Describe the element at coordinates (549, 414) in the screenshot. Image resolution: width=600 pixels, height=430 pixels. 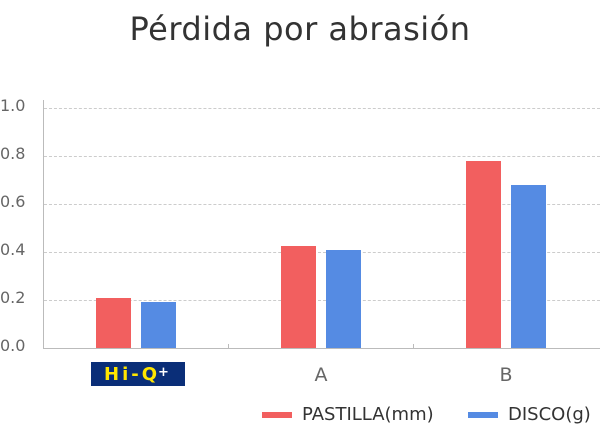
I see `legend-label: DISCO(g)` at that location.